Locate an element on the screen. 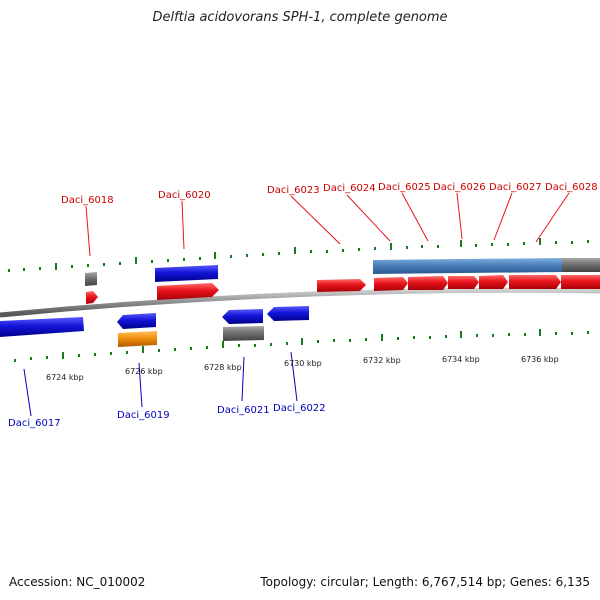  gene-label-daci-6018: Daci_6018 is located at coordinates (87, 200).